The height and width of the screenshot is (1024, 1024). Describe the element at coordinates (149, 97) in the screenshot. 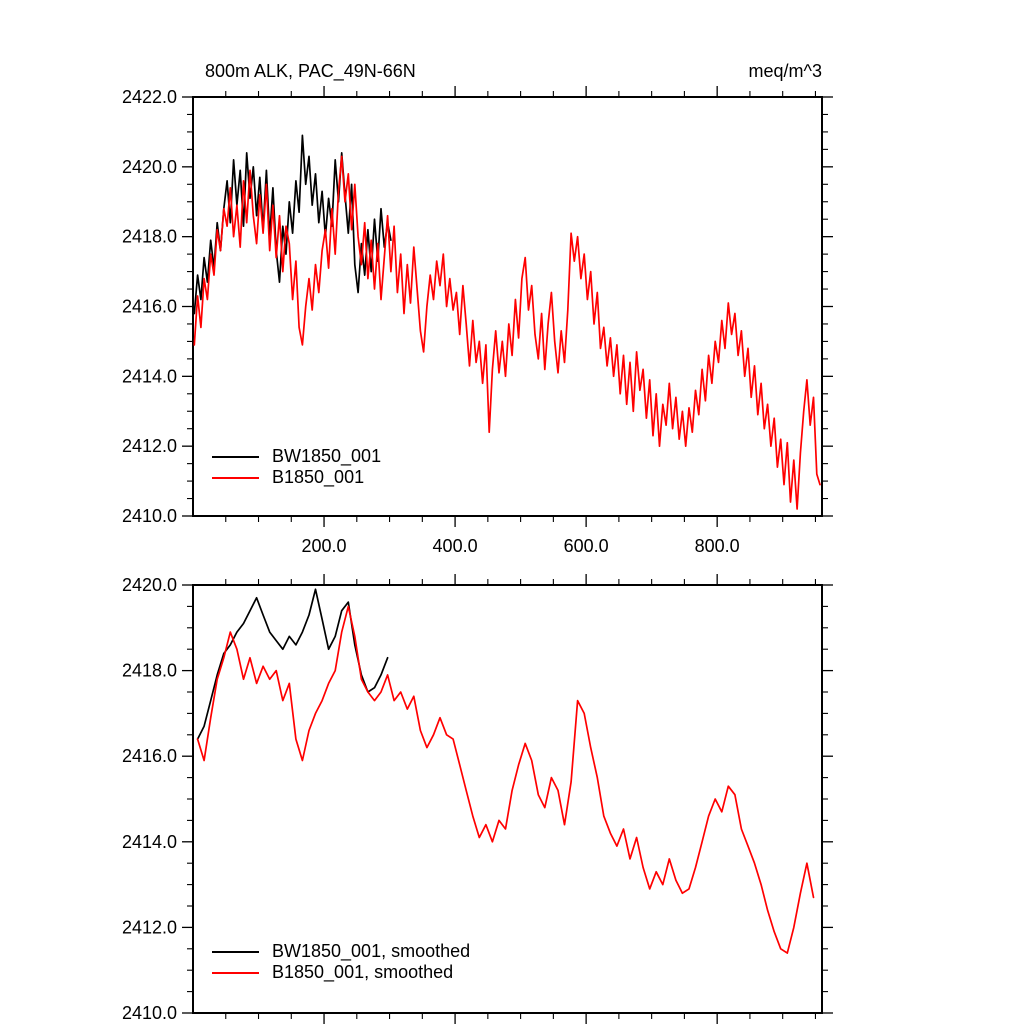

I see `y-tick-label: 2422.0` at that location.